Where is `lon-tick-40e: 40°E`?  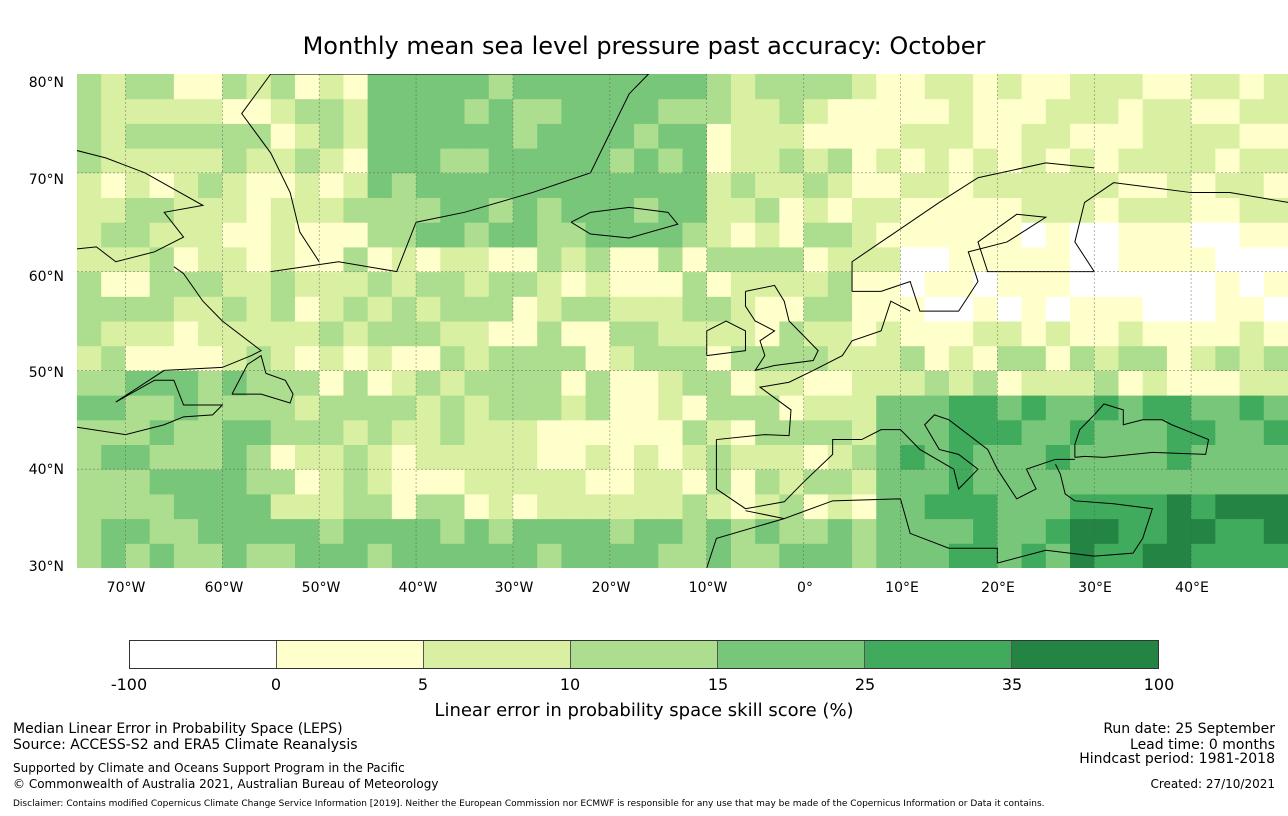
lon-tick-40e: 40°E is located at coordinates (1192, 588).